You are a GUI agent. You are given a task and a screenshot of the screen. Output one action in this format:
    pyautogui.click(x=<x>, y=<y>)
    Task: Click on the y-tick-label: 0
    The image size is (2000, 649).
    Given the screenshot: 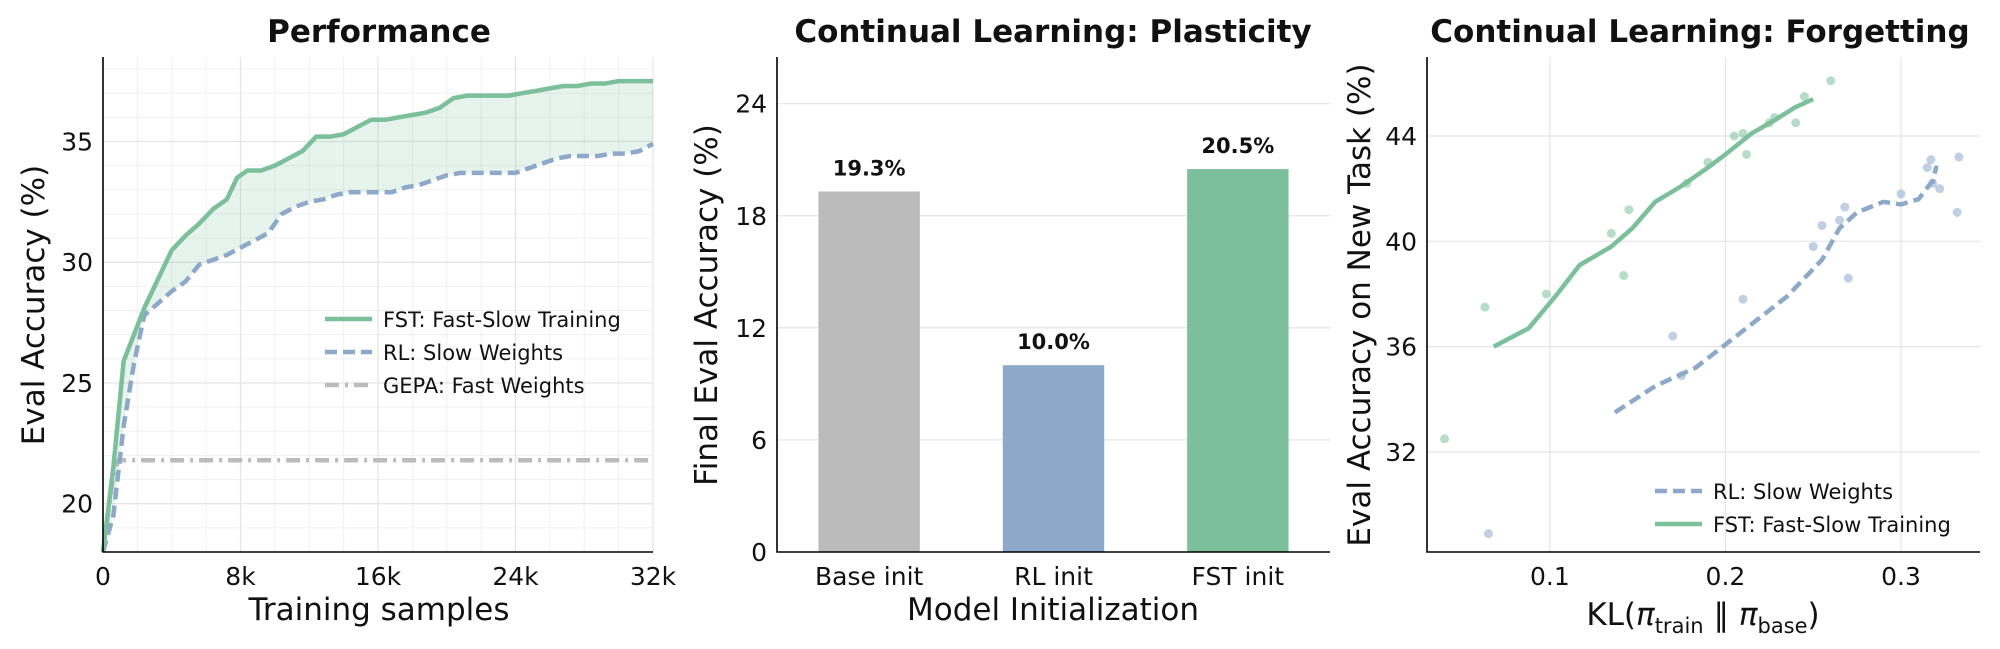 What is the action you would take?
    pyautogui.click(x=759, y=552)
    